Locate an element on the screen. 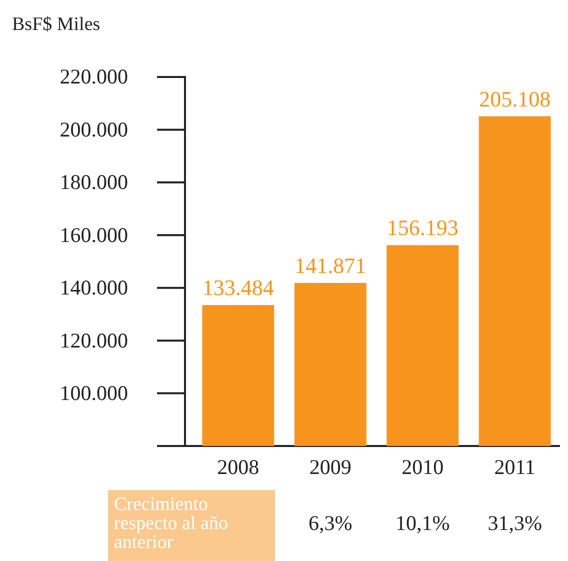 The image size is (568, 561). y-tick-label: 160.000 is located at coordinates (94, 234).